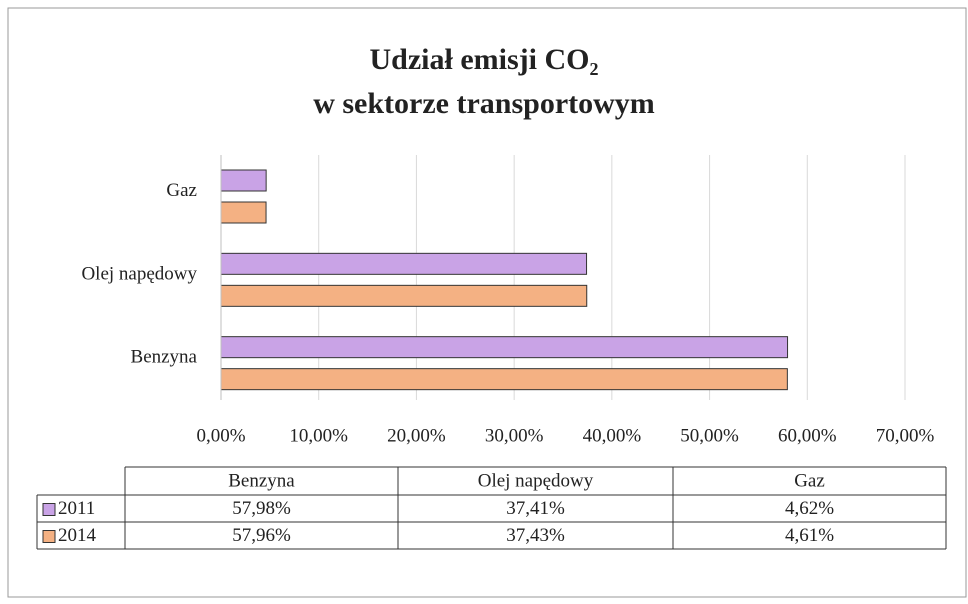  What do you see at coordinates (181, 190) in the screenshot?
I see `y-tick-label: Gaz` at bounding box center [181, 190].